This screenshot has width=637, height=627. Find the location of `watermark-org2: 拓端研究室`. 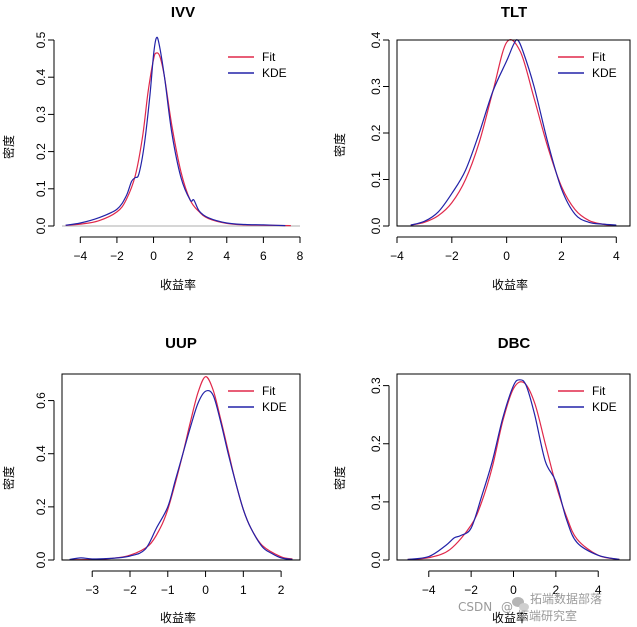

watermark-org2: 拓端研究室 is located at coordinates (547, 615).